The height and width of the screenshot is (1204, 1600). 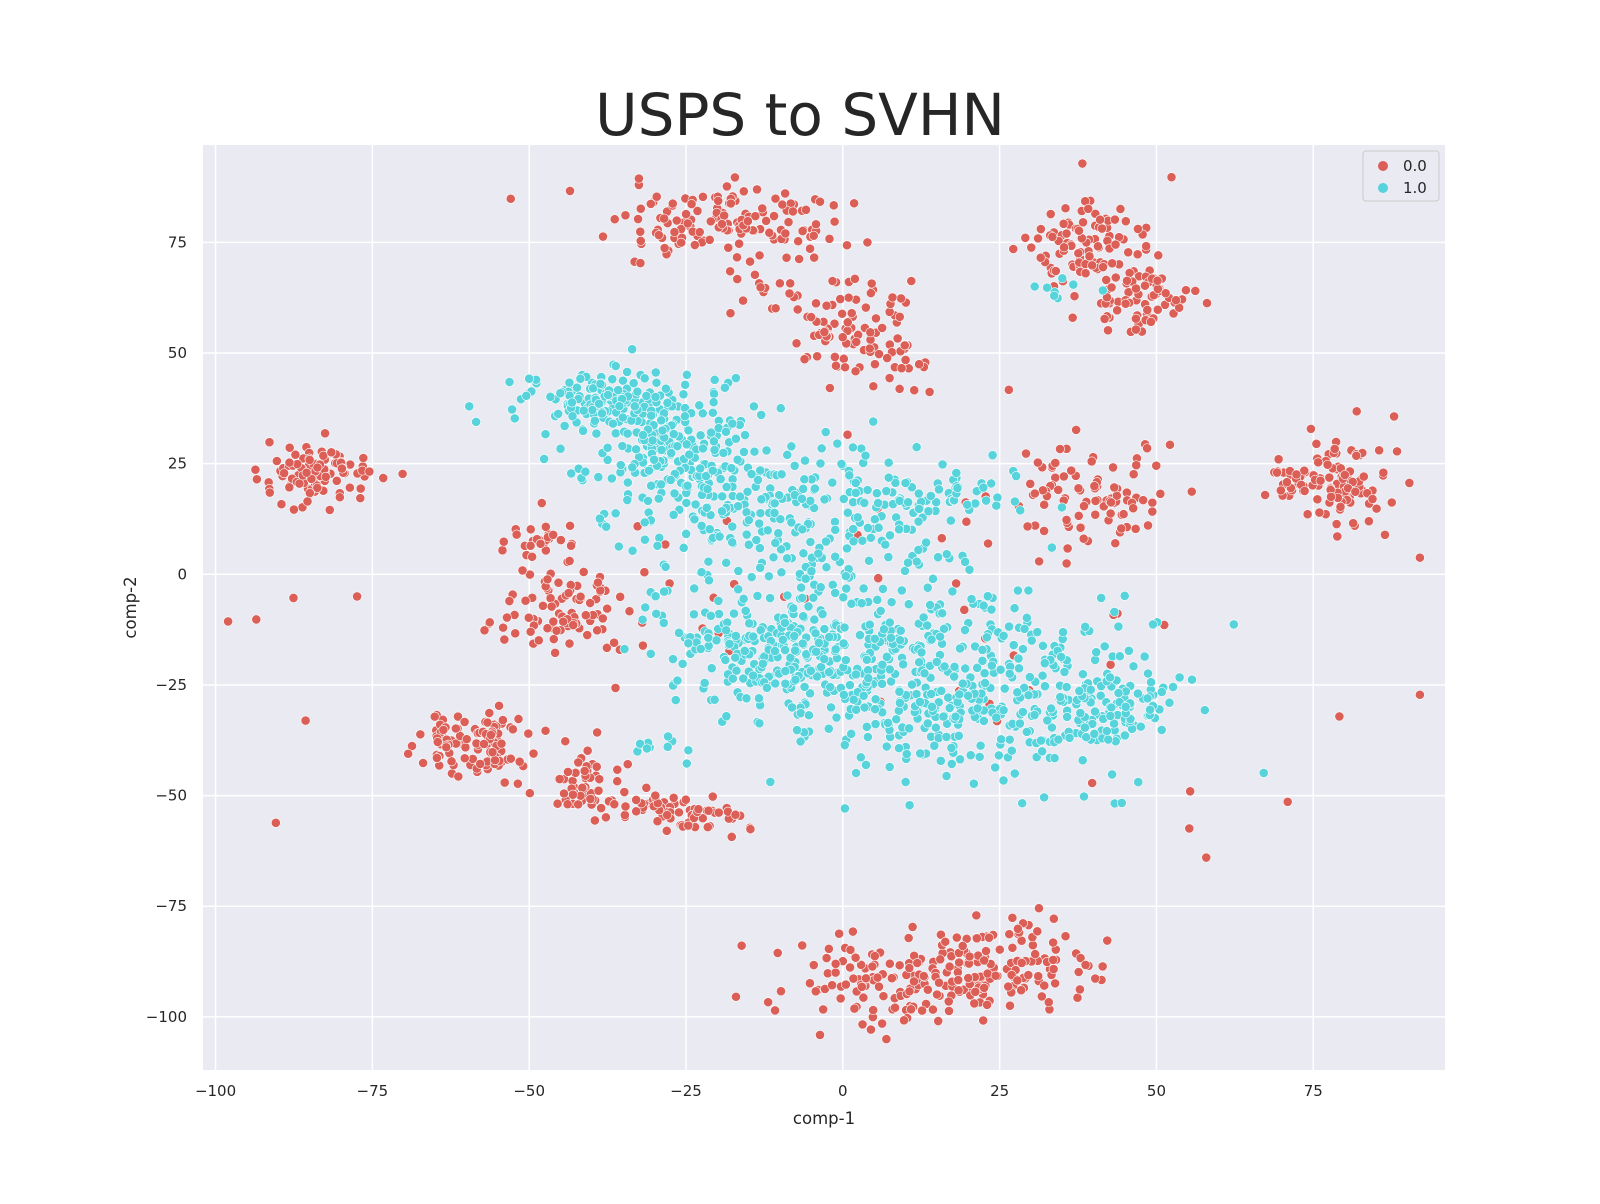 What do you see at coordinates (1156, 1091) in the screenshot?
I see `x-tick-label: 50` at bounding box center [1156, 1091].